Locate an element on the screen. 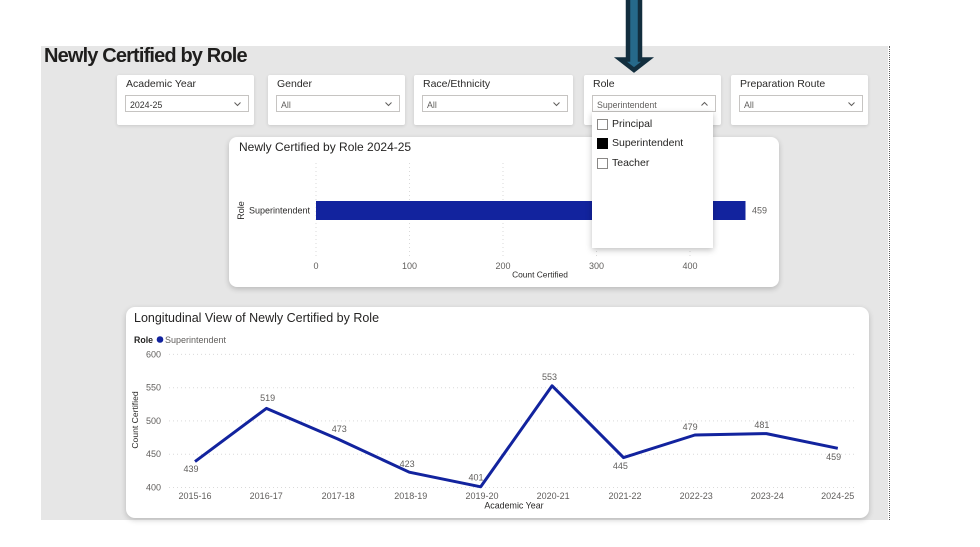 The width and height of the screenshot is (980, 547). svg-text: 2019-20 is located at coordinates (481, 496).